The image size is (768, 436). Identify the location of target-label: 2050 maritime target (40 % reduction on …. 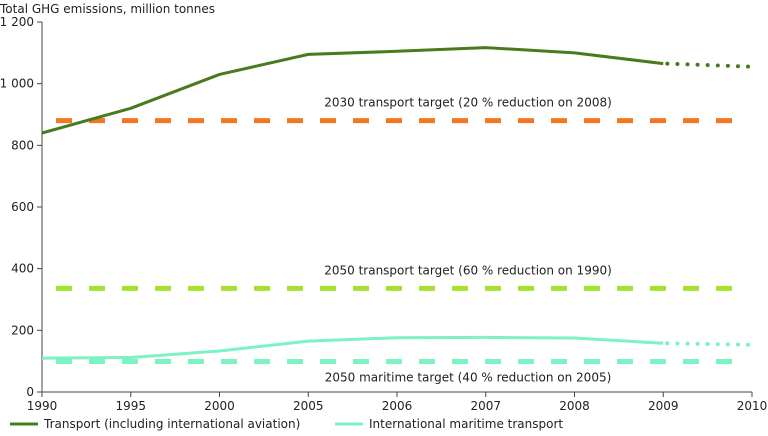
(468, 377).